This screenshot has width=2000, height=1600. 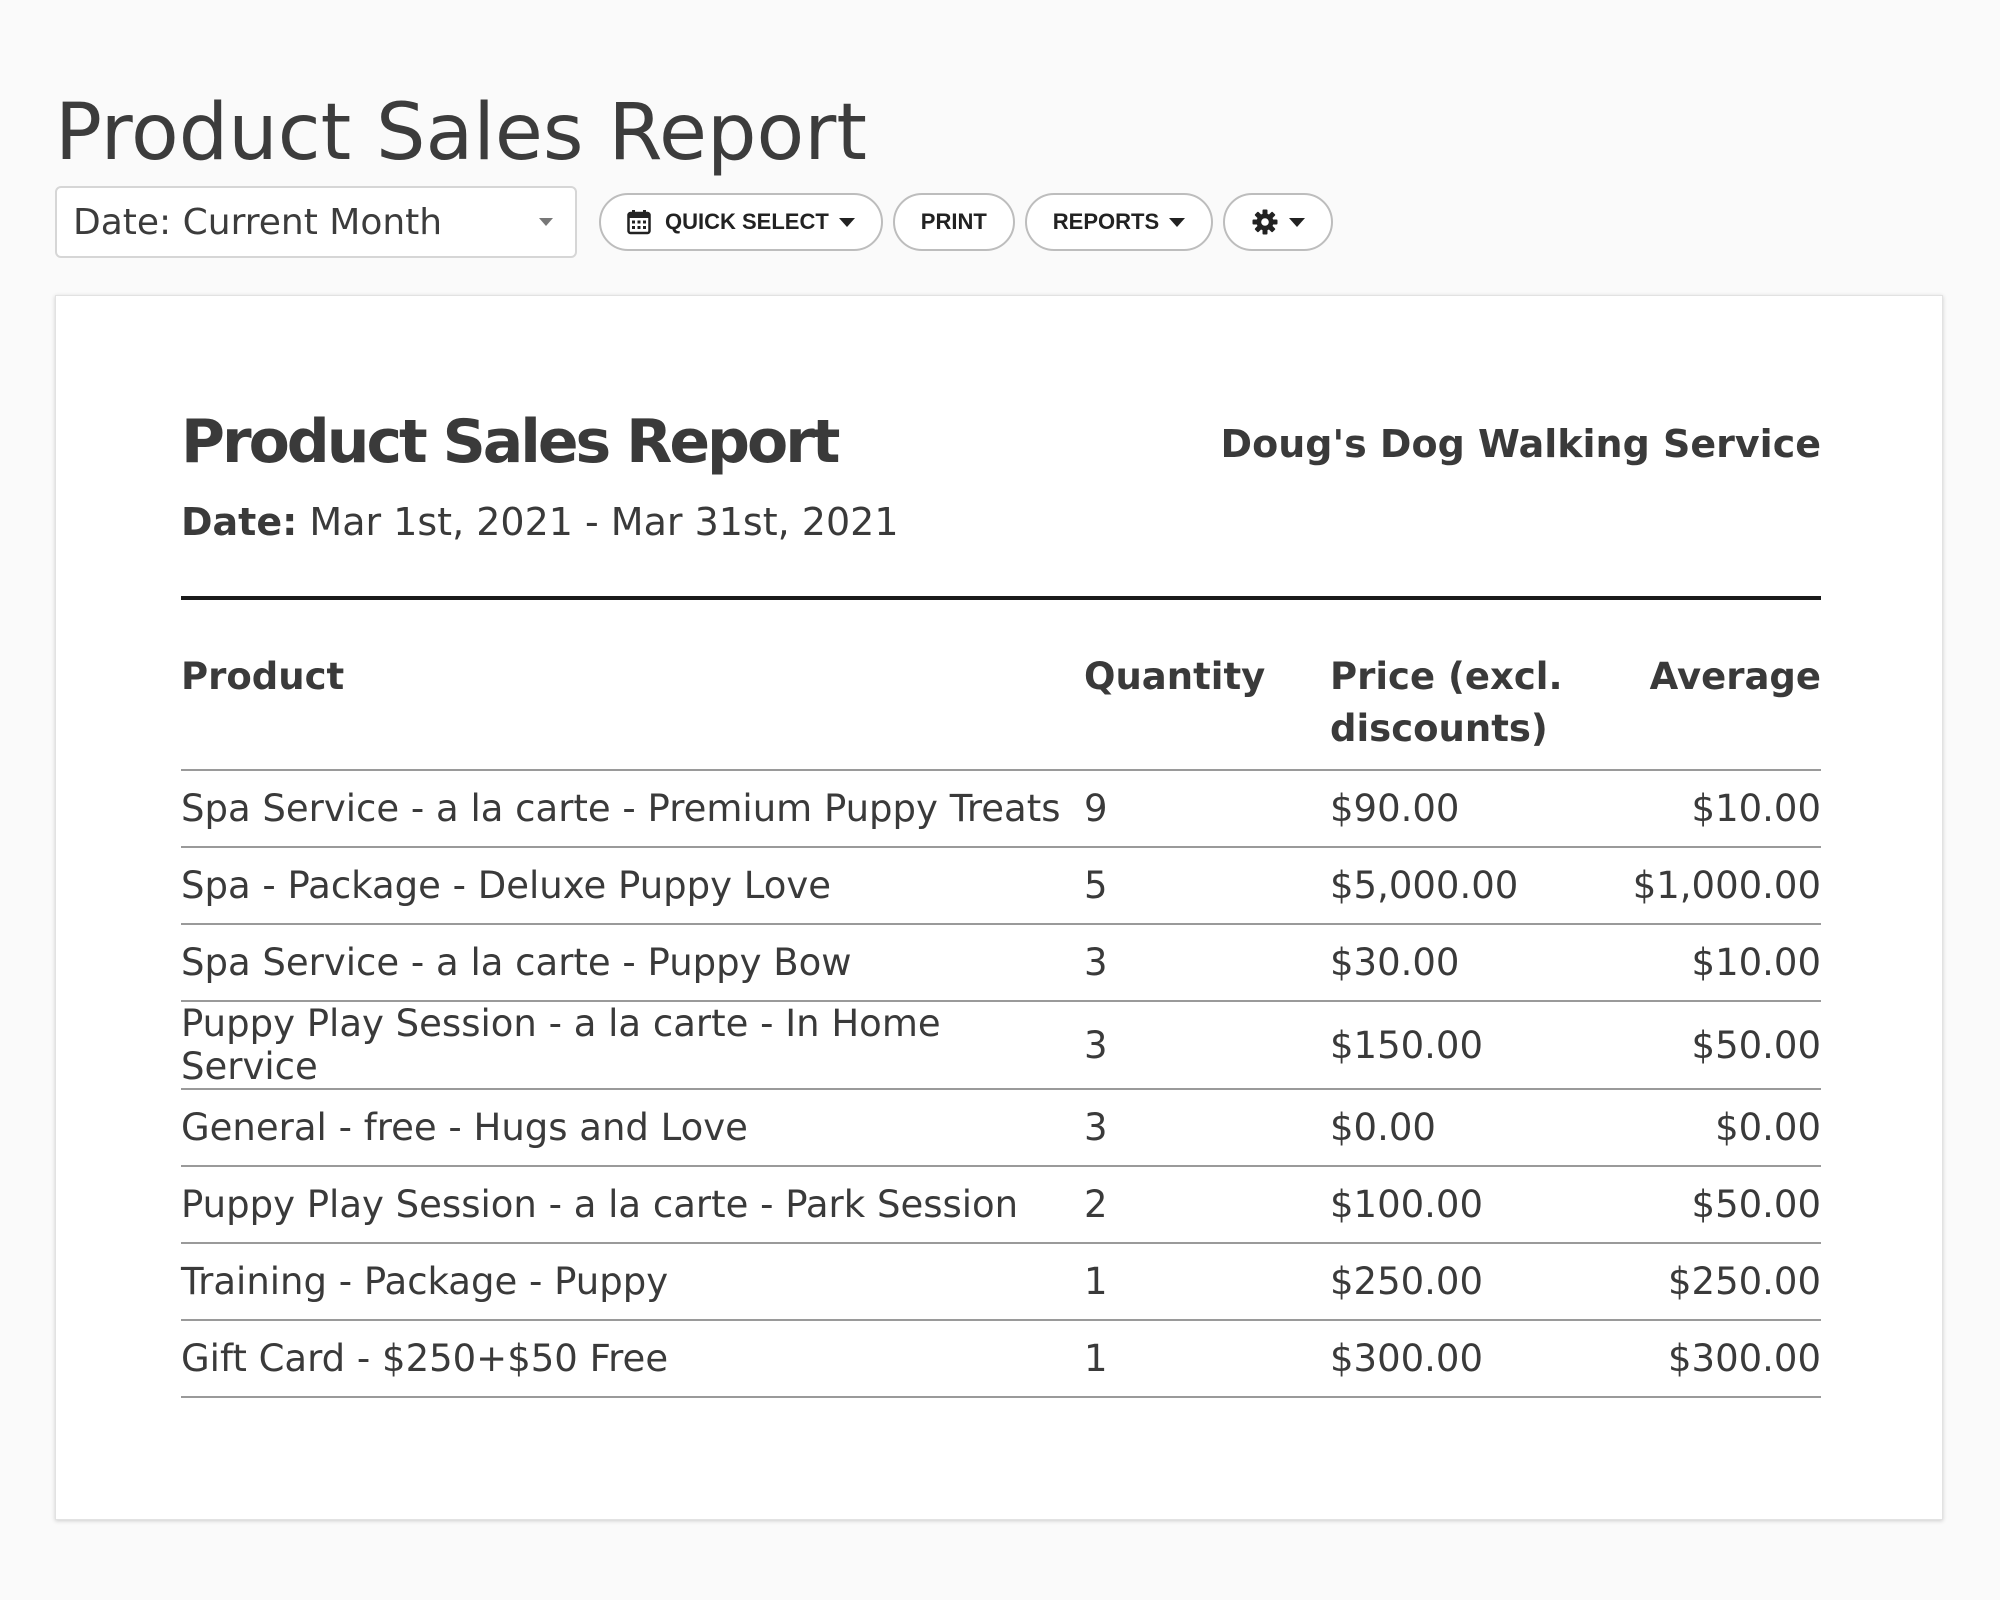 What do you see at coordinates (1480, 1128) in the screenshot?
I see `cell-price: $0.00` at bounding box center [1480, 1128].